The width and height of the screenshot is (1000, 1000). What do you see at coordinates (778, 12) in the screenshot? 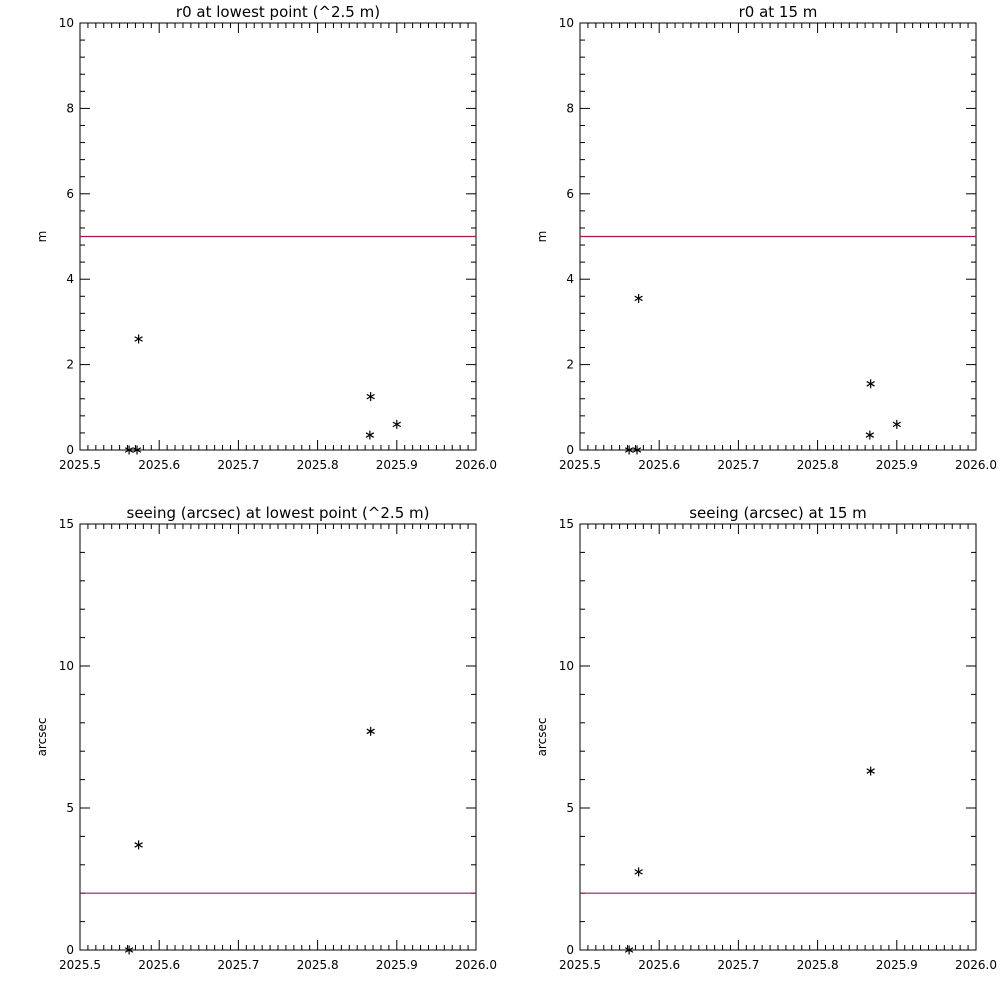
I see `chart-title: r0 at 15 m` at bounding box center [778, 12].